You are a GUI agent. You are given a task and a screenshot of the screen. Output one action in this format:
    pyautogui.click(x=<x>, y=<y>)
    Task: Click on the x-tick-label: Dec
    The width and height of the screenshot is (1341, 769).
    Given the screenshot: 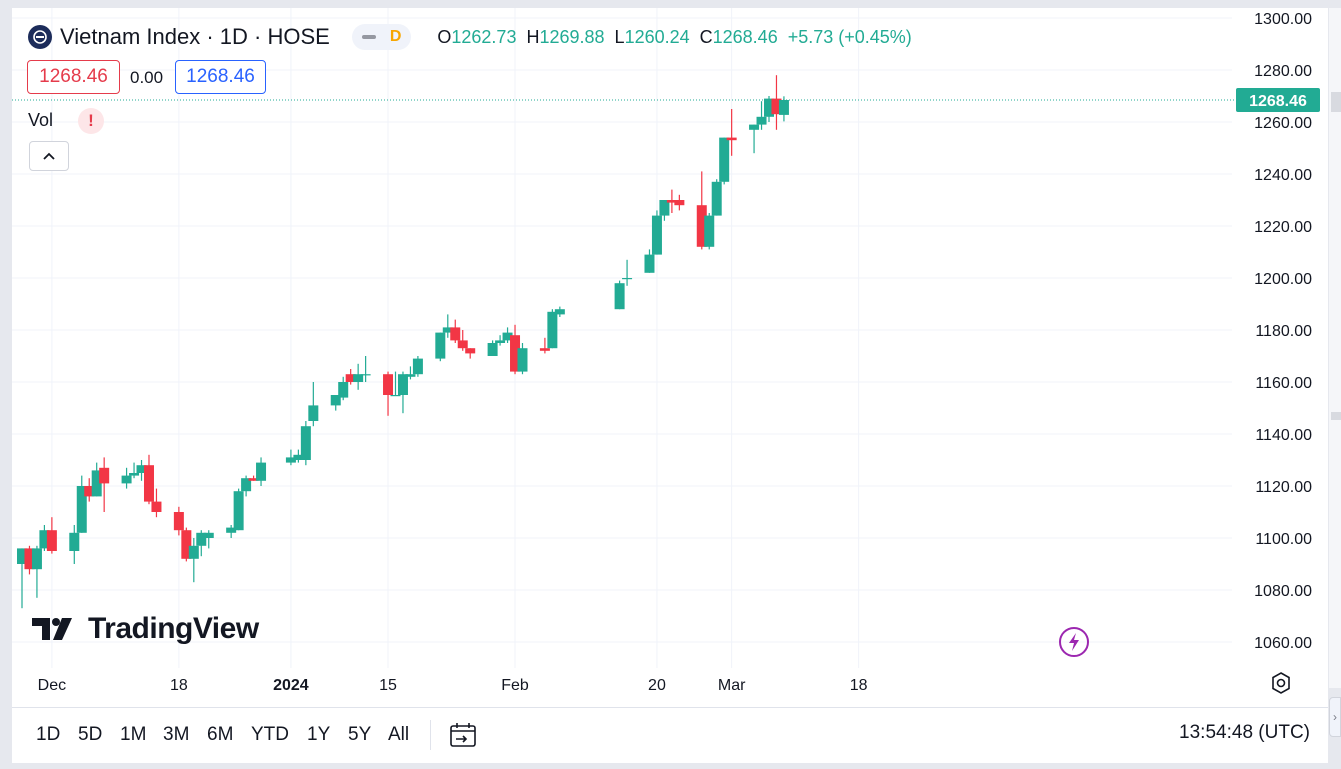 What is the action you would take?
    pyautogui.click(x=52, y=685)
    